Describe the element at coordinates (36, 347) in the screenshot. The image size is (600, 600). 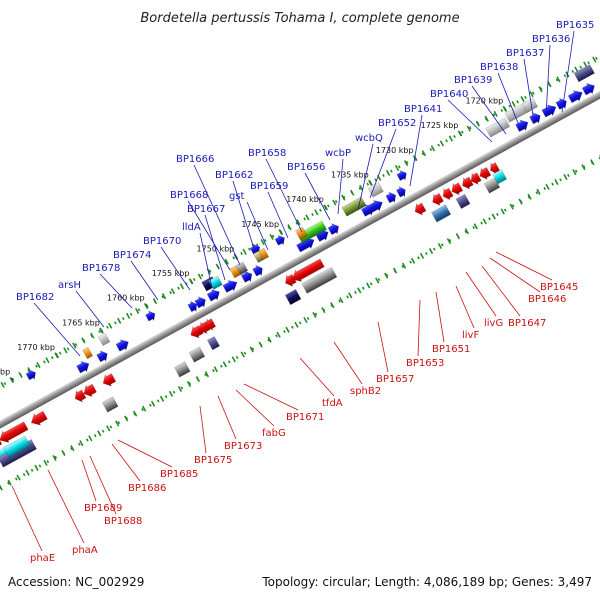
I see `kbp-tick-label: 1770 kbp` at that location.